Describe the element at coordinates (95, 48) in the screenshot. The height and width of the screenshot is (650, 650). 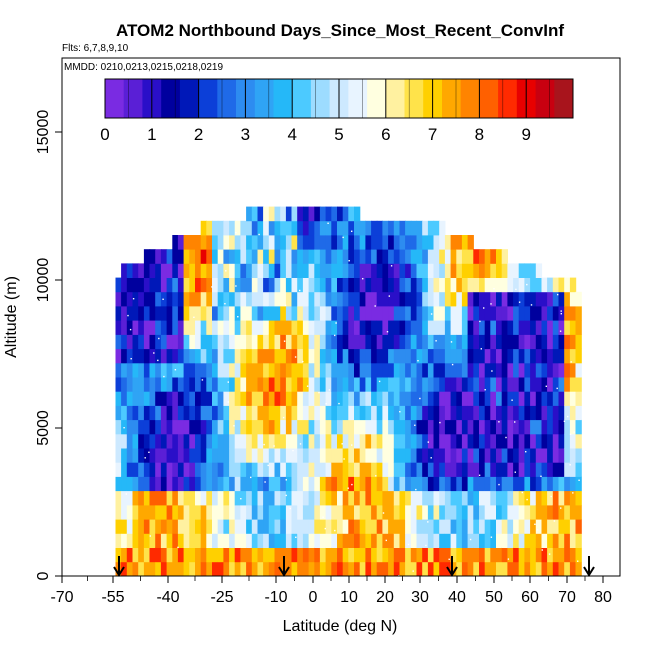
I see `flights-note: Flts: 6,7,8,9,10` at that location.